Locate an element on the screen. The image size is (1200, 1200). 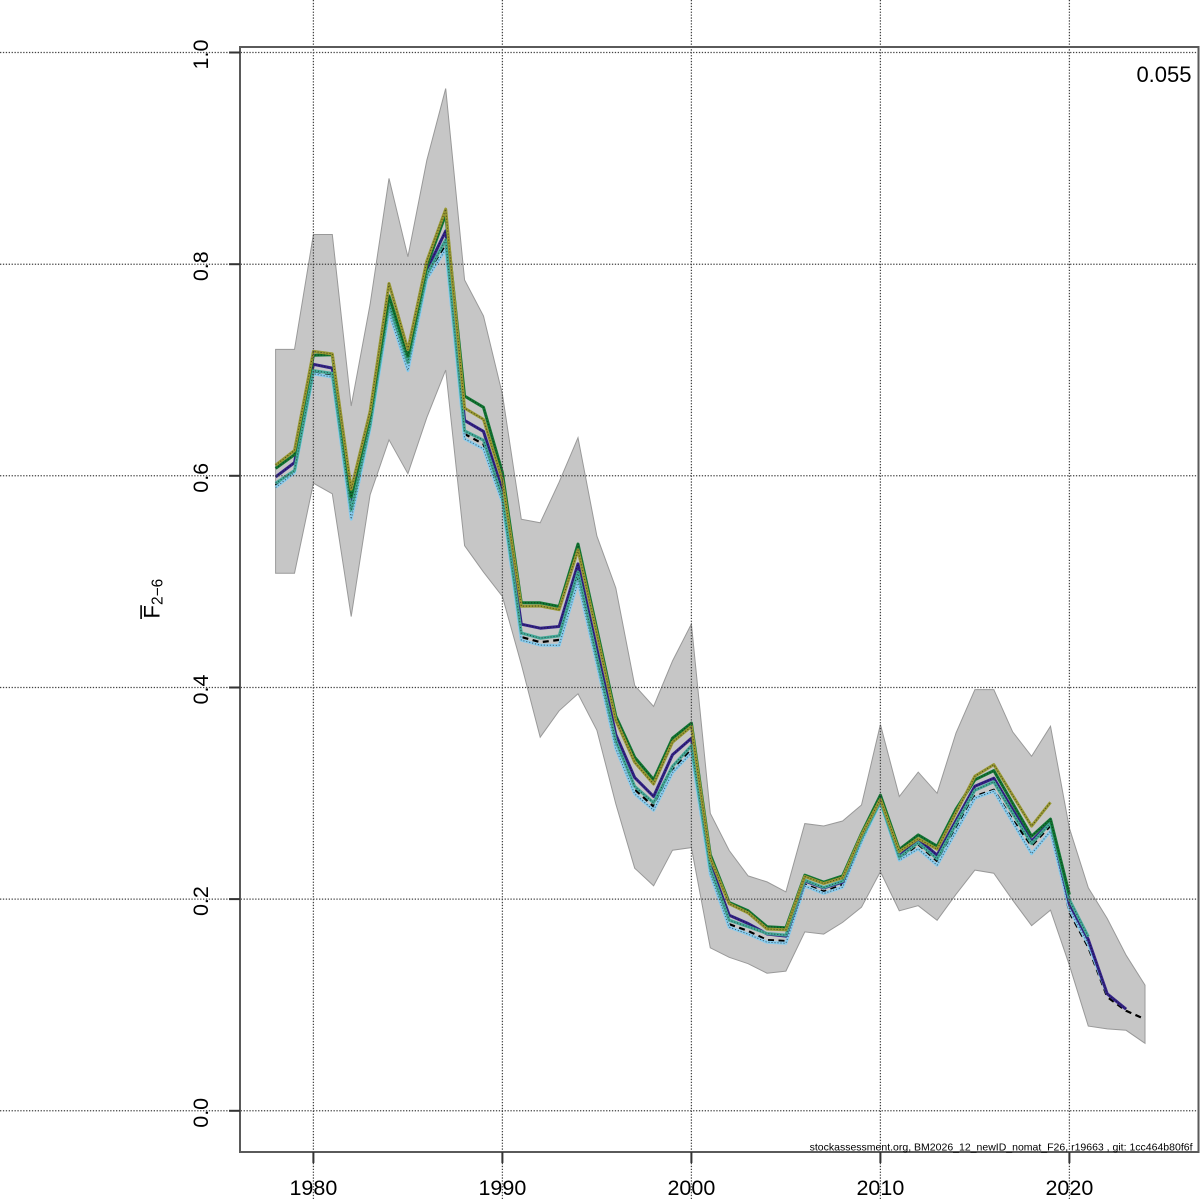
svg-text: 2000 is located at coordinates (691, 1188).